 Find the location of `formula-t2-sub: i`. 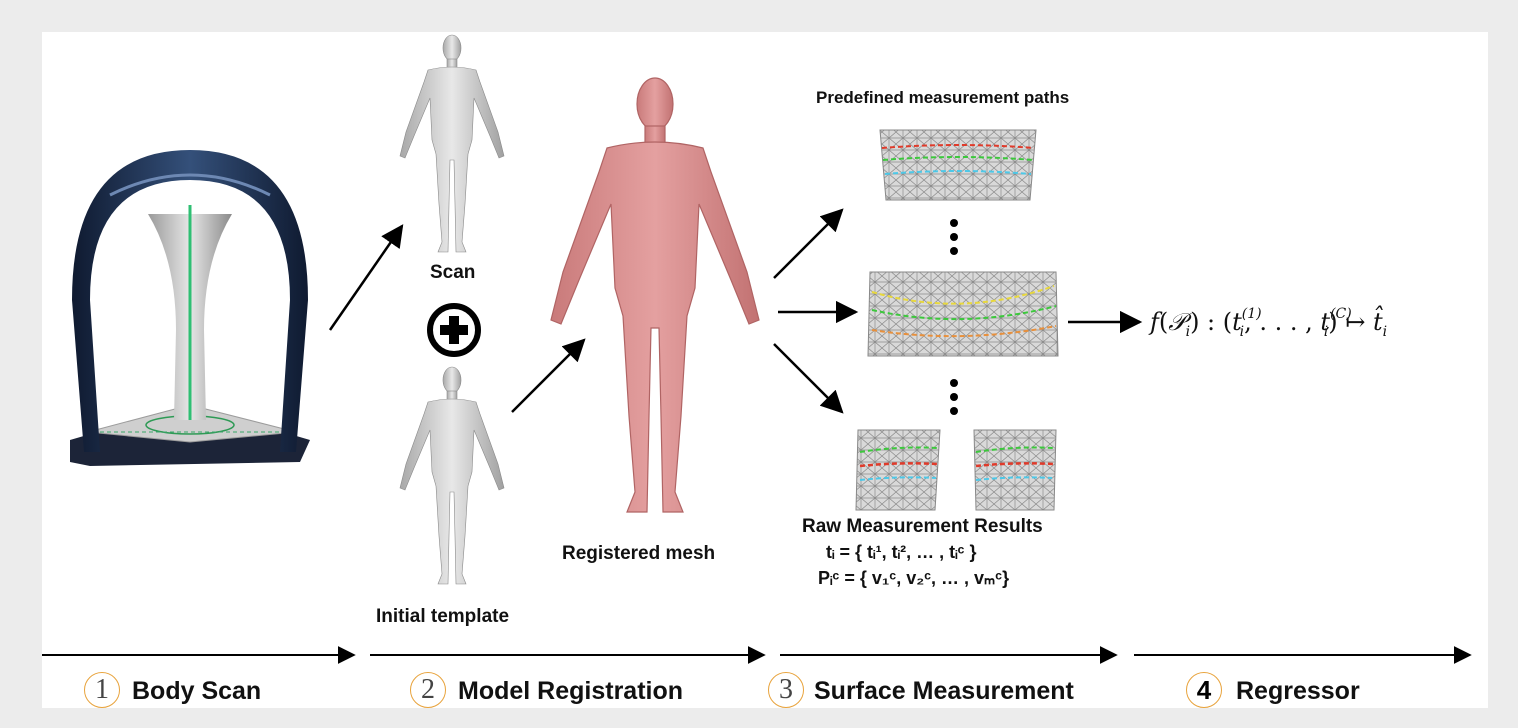

formula-t2-sub: i is located at coordinates (1326, 331).